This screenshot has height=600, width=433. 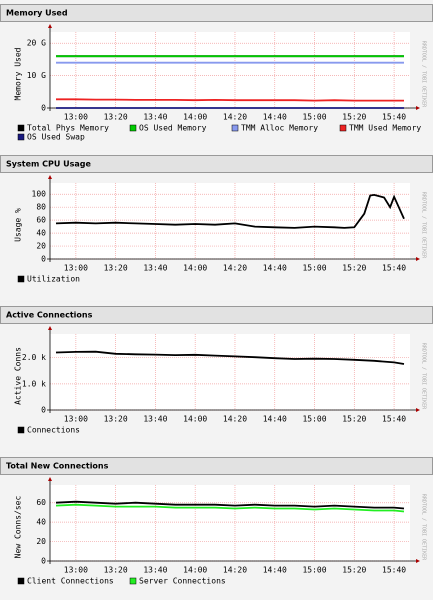 What do you see at coordinates (173, 128) in the screenshot?
I see `legend-label: OS Used Memory` at bounding box center [173, 128].